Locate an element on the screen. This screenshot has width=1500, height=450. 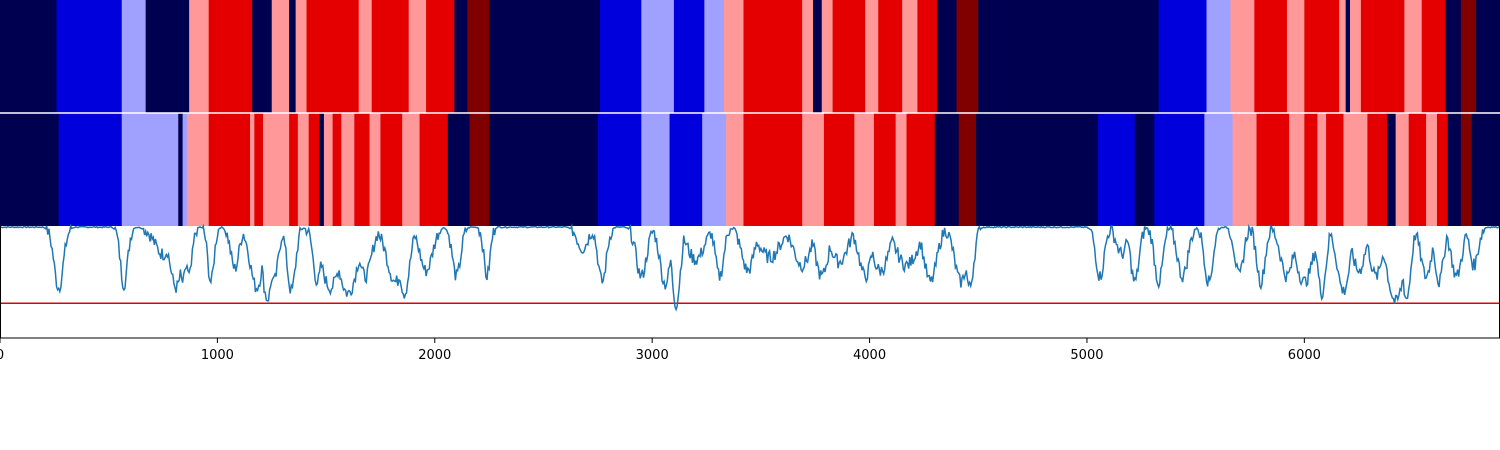
x-tick-label-2000: 2000 is located at coordinates (434, 355).